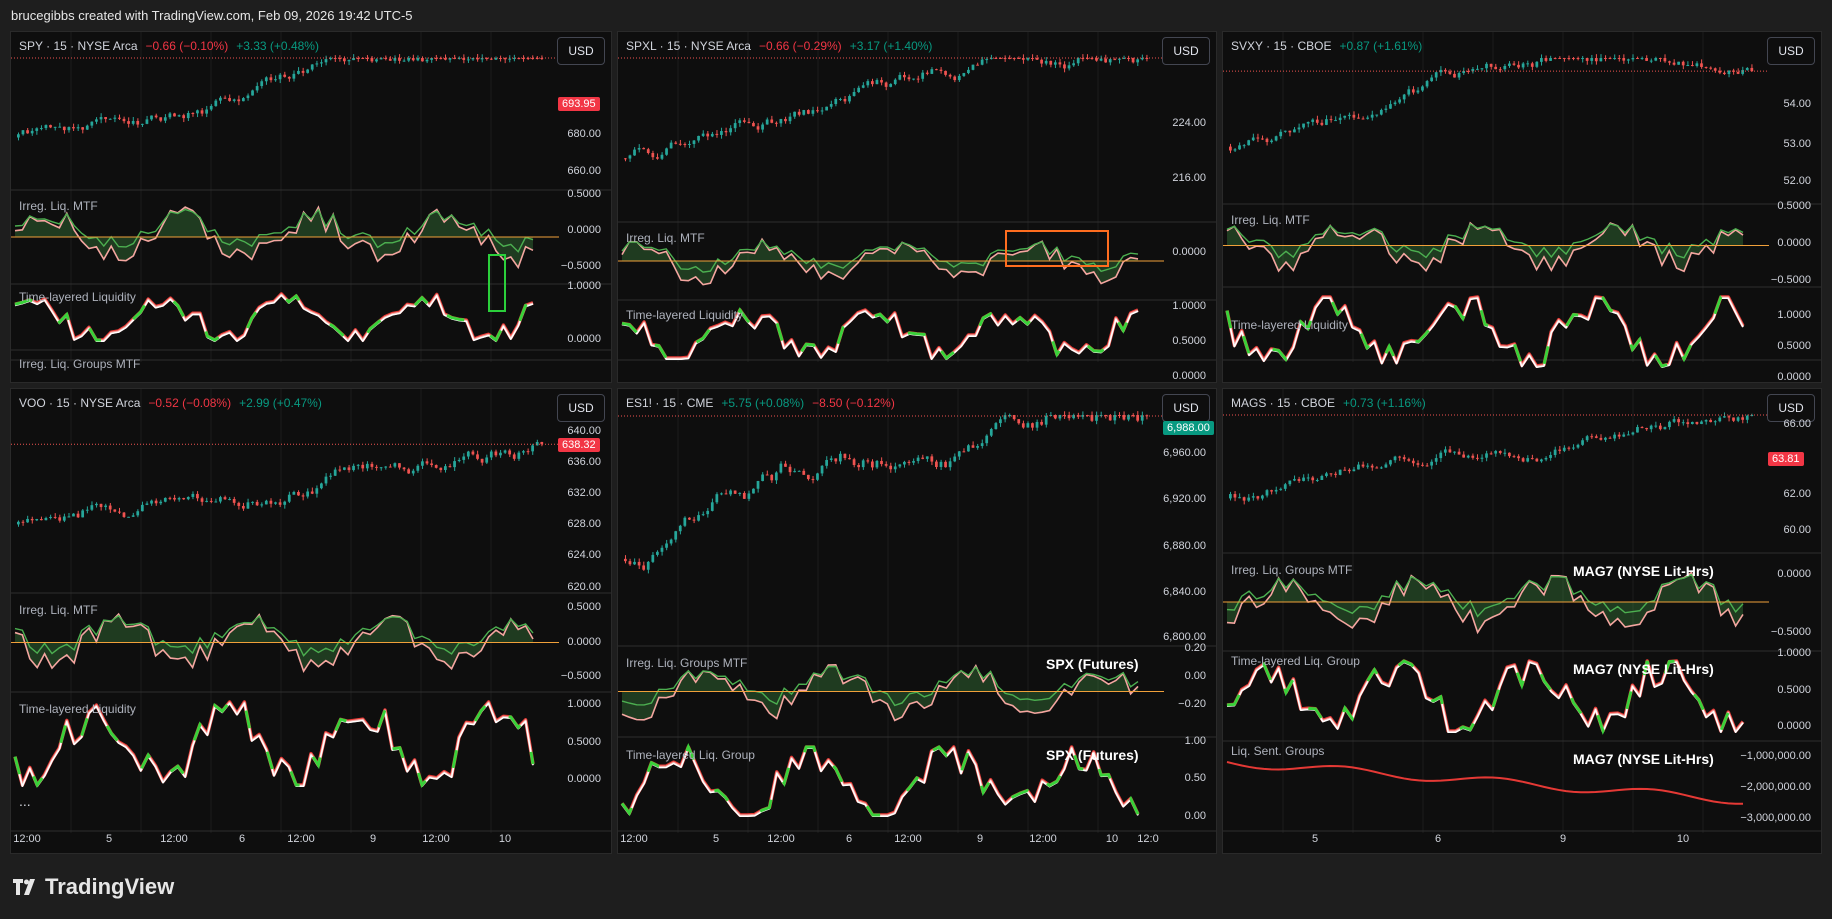 The width and height of the screenshot is (1832, 919). What do you see at coordinates (849, 839) in the screenshot?
I see `time-axis-label: 6` at bounding box center [849, 839].